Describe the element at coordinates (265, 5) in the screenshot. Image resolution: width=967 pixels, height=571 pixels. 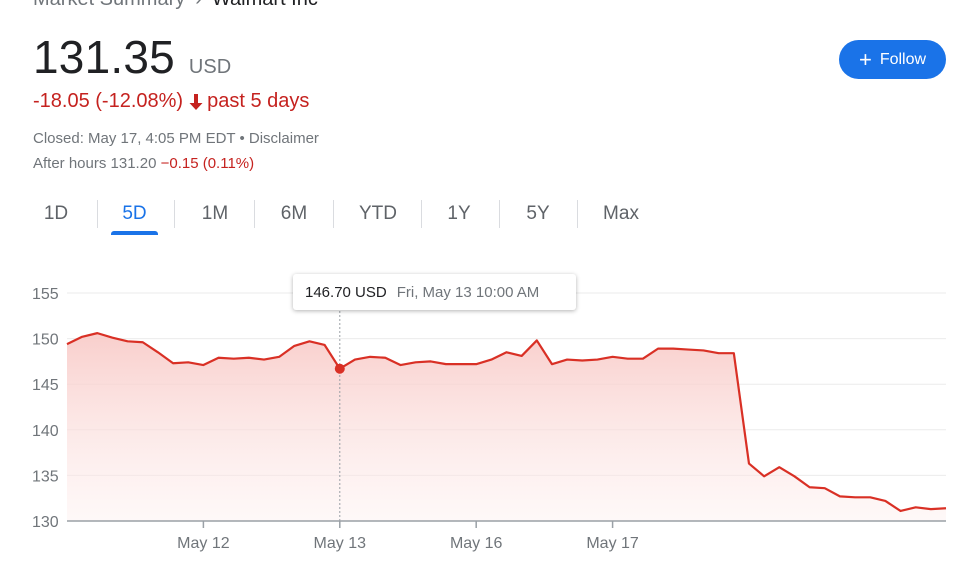
I see `breadcrumb-company: Walmart Inc` at that location.